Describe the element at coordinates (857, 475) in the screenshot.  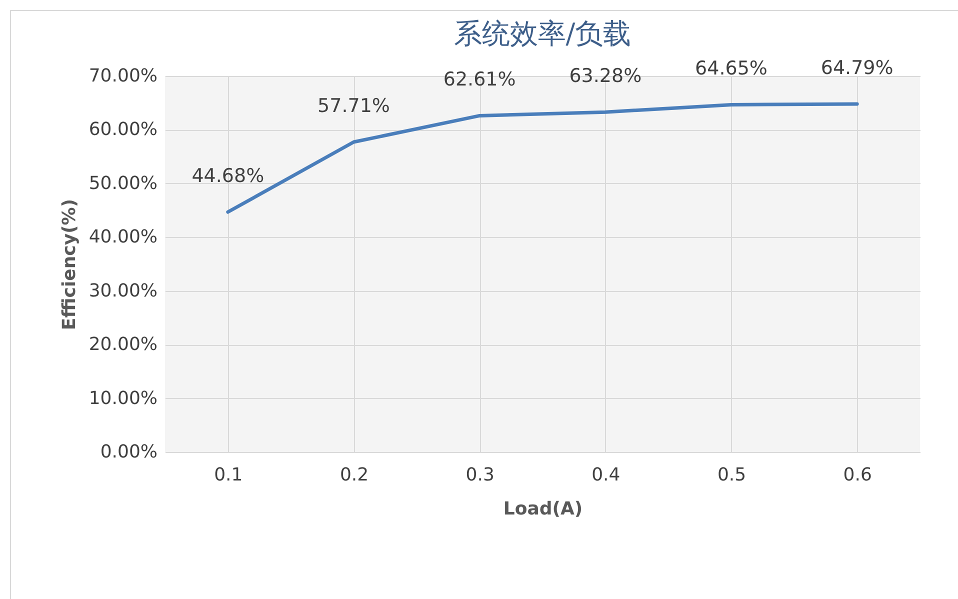
I see `x-tick-label: 0.6` at that location.